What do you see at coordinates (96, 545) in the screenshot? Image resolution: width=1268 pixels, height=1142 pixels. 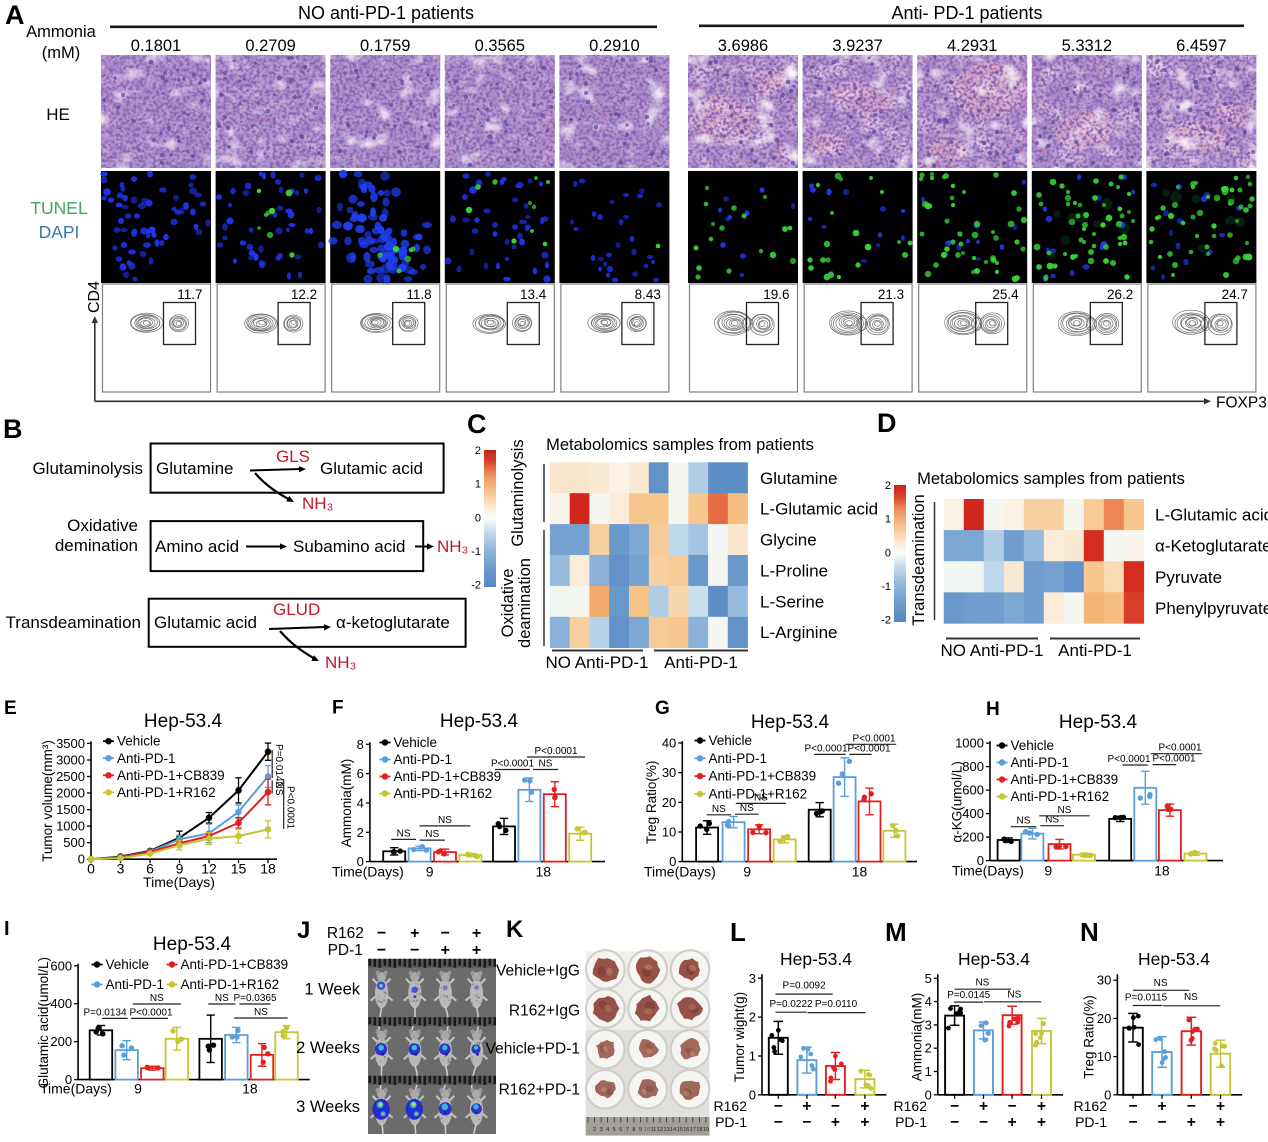 I see `svg-text: demination` at bounding box center [96, 545].